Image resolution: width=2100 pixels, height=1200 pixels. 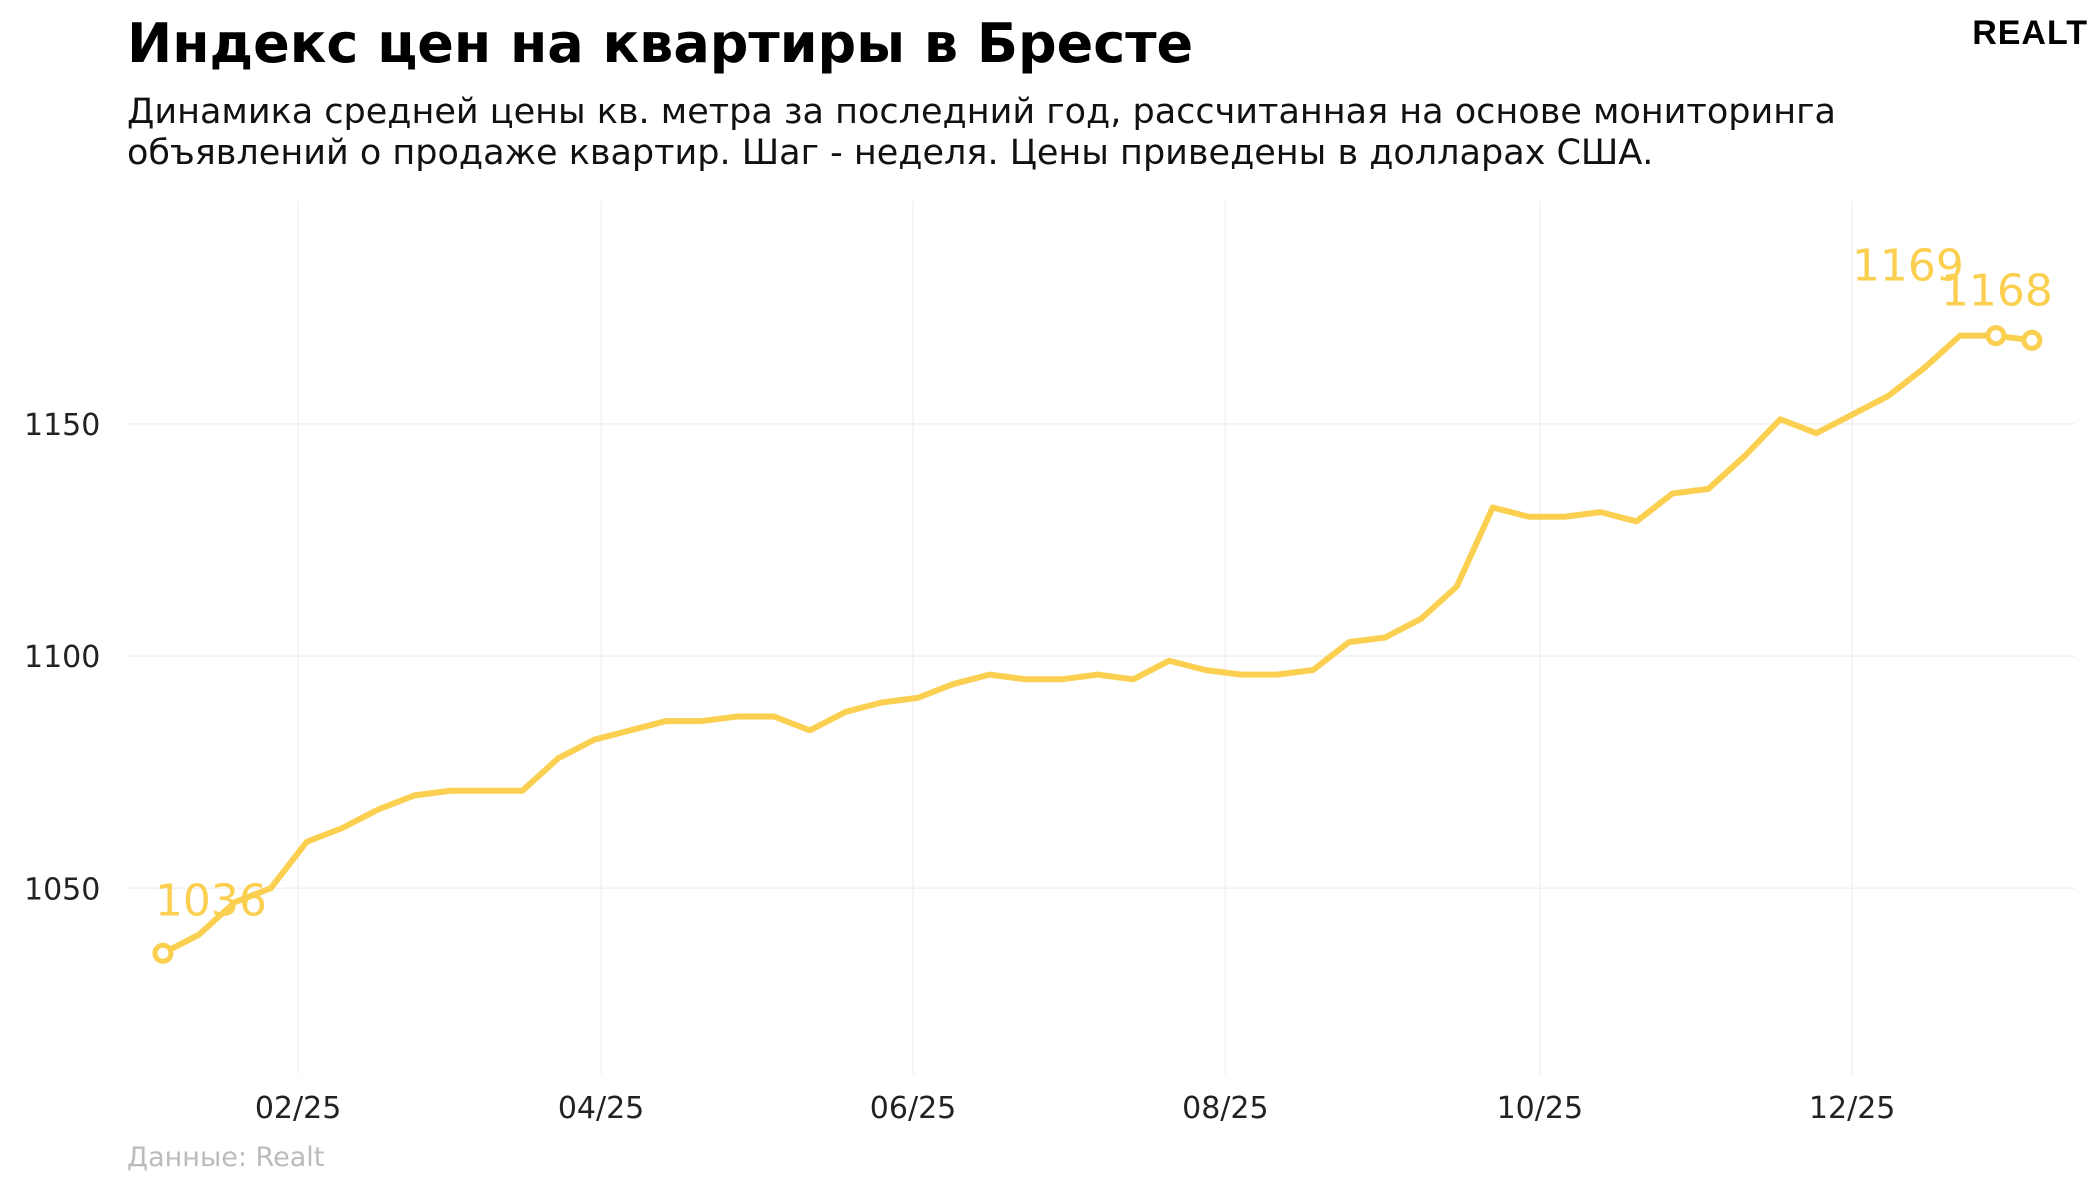 I want to click on x-tick-label: 06/25, so click(x=913, y=1108).